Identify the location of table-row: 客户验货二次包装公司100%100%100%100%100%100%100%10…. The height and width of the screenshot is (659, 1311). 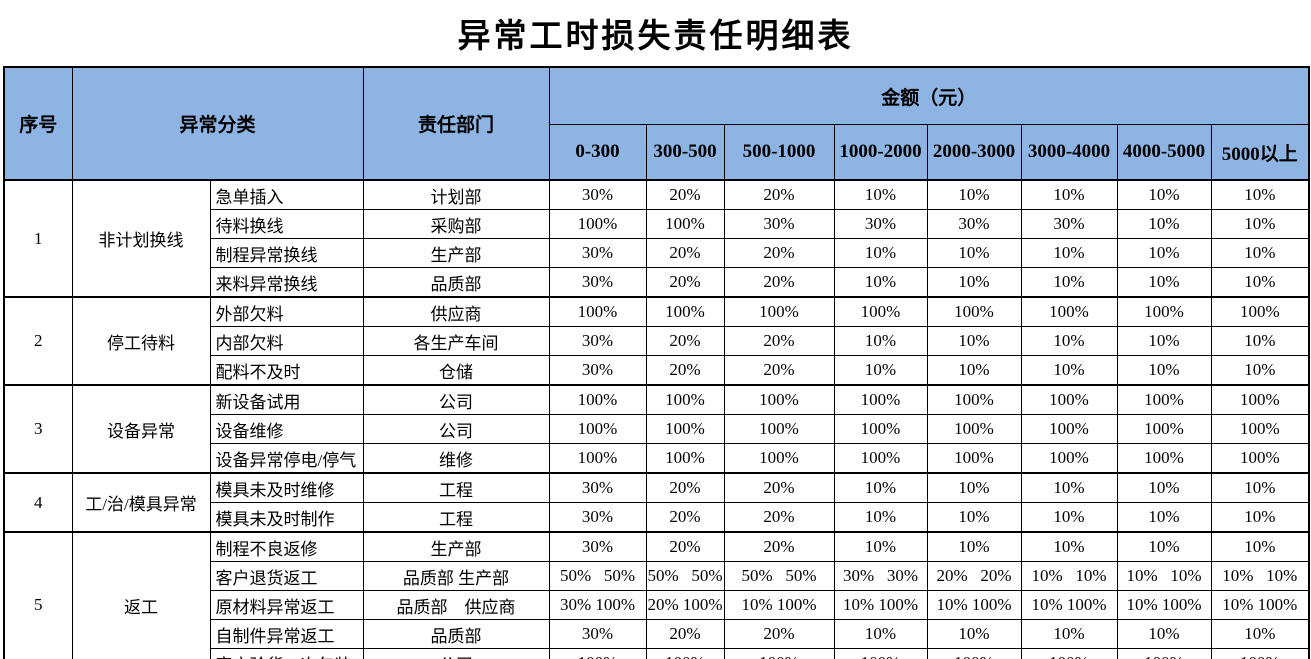
(657, 653).